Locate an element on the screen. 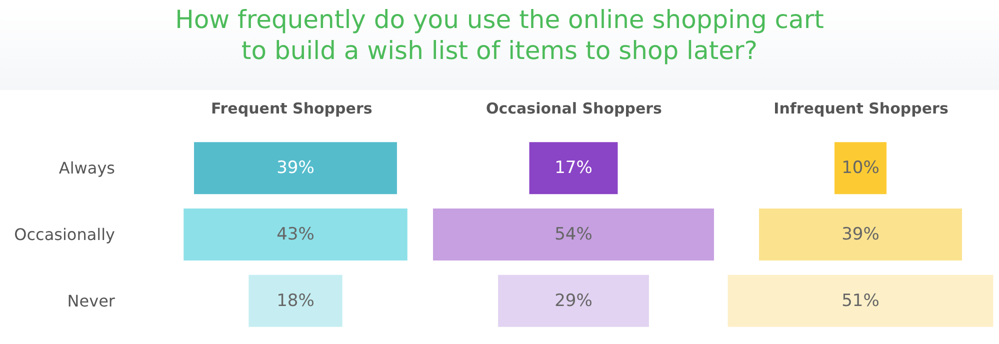  text: Occasional Shoppers is located at coordinates (574, 109).